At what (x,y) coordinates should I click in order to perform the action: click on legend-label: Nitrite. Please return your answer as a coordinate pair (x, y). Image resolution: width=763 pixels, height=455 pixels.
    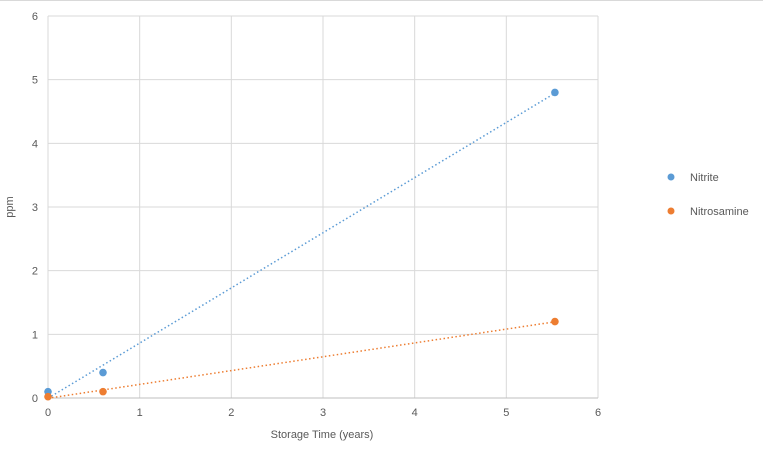
    Looking at the image, I should click on (704, 178).